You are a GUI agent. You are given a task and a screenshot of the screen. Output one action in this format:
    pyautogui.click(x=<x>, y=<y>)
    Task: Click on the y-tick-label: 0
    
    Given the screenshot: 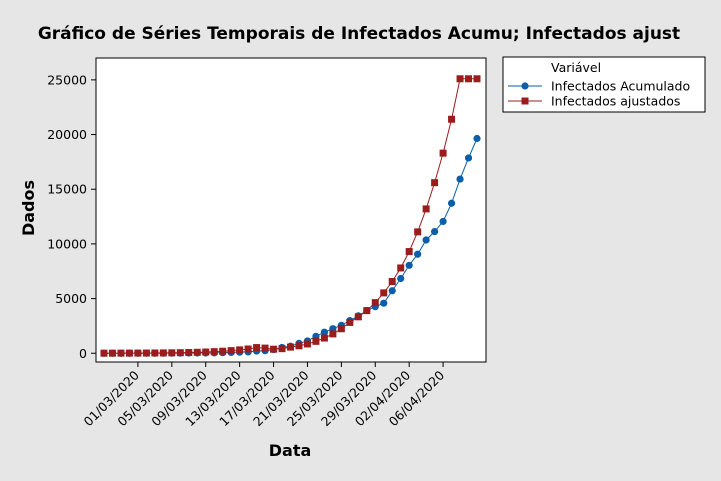 What is the action you would take?
    pyautogui.click(x=83, y=353)
    